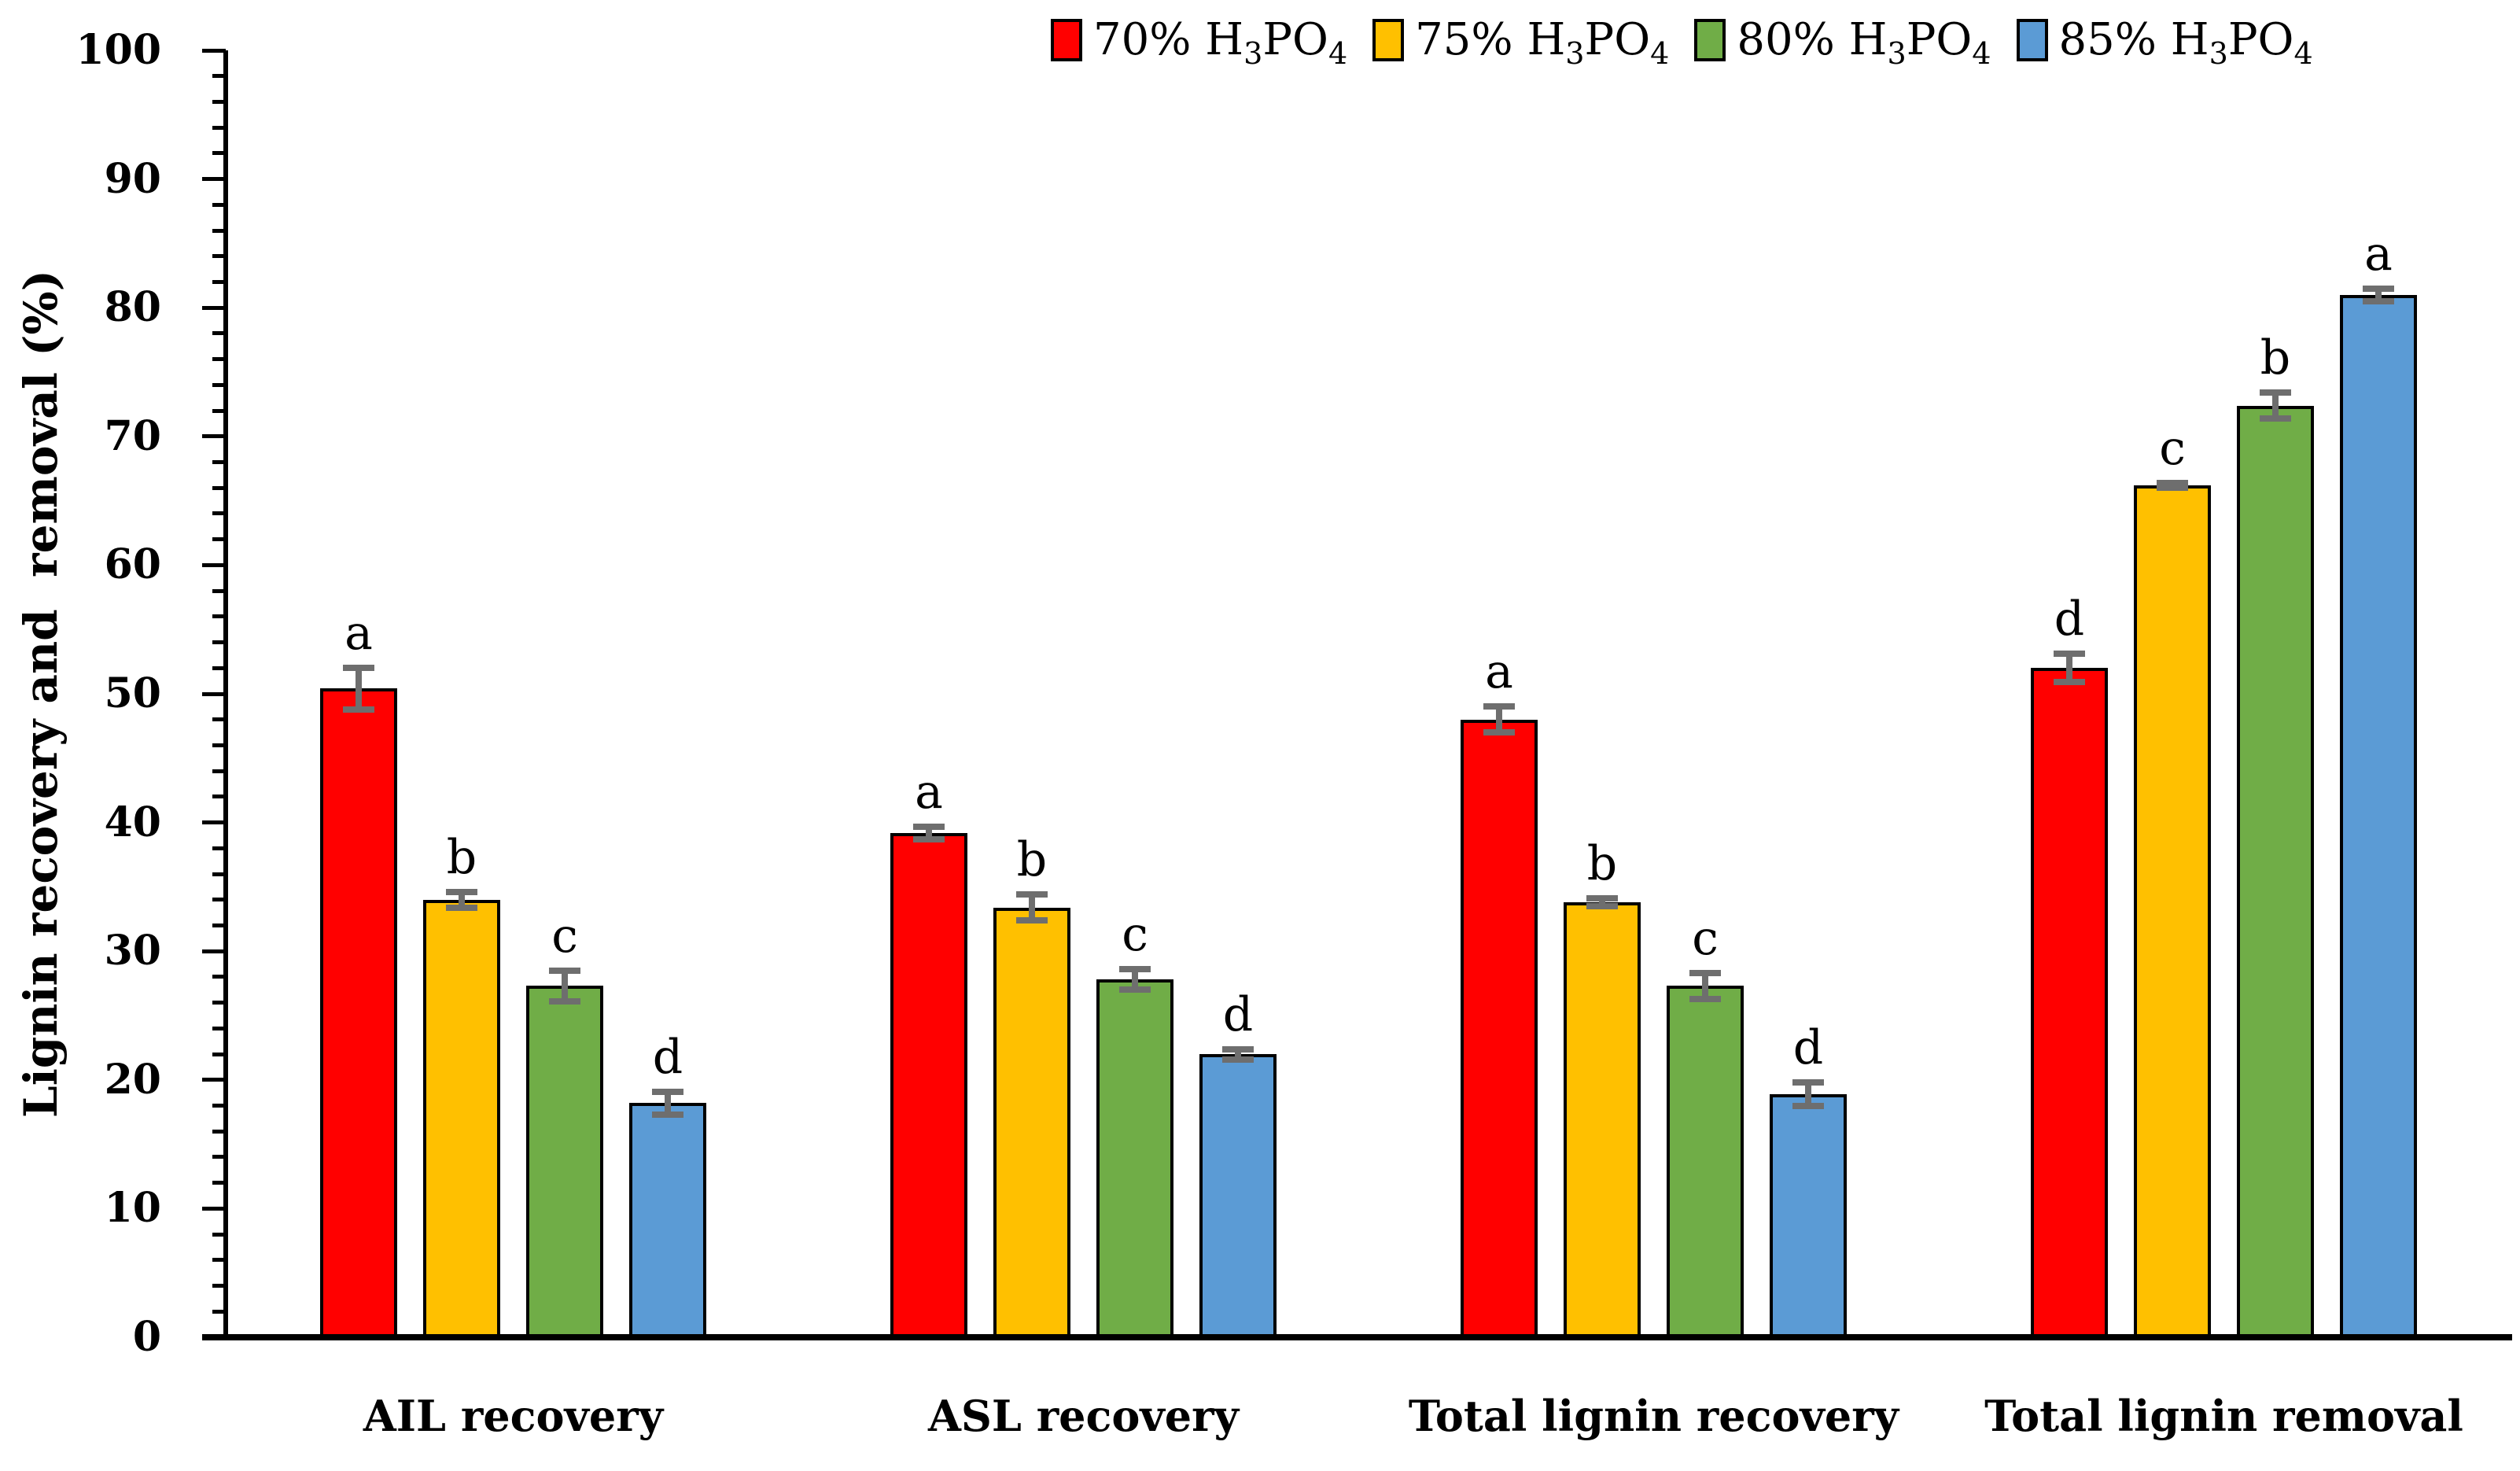 This screenshot has width=2520, height=1471. What do you see at coordinates (2164, 41) in the screenshot?
I see `legend-item: 85% H3PO4` at bounding box center [2164, 41].